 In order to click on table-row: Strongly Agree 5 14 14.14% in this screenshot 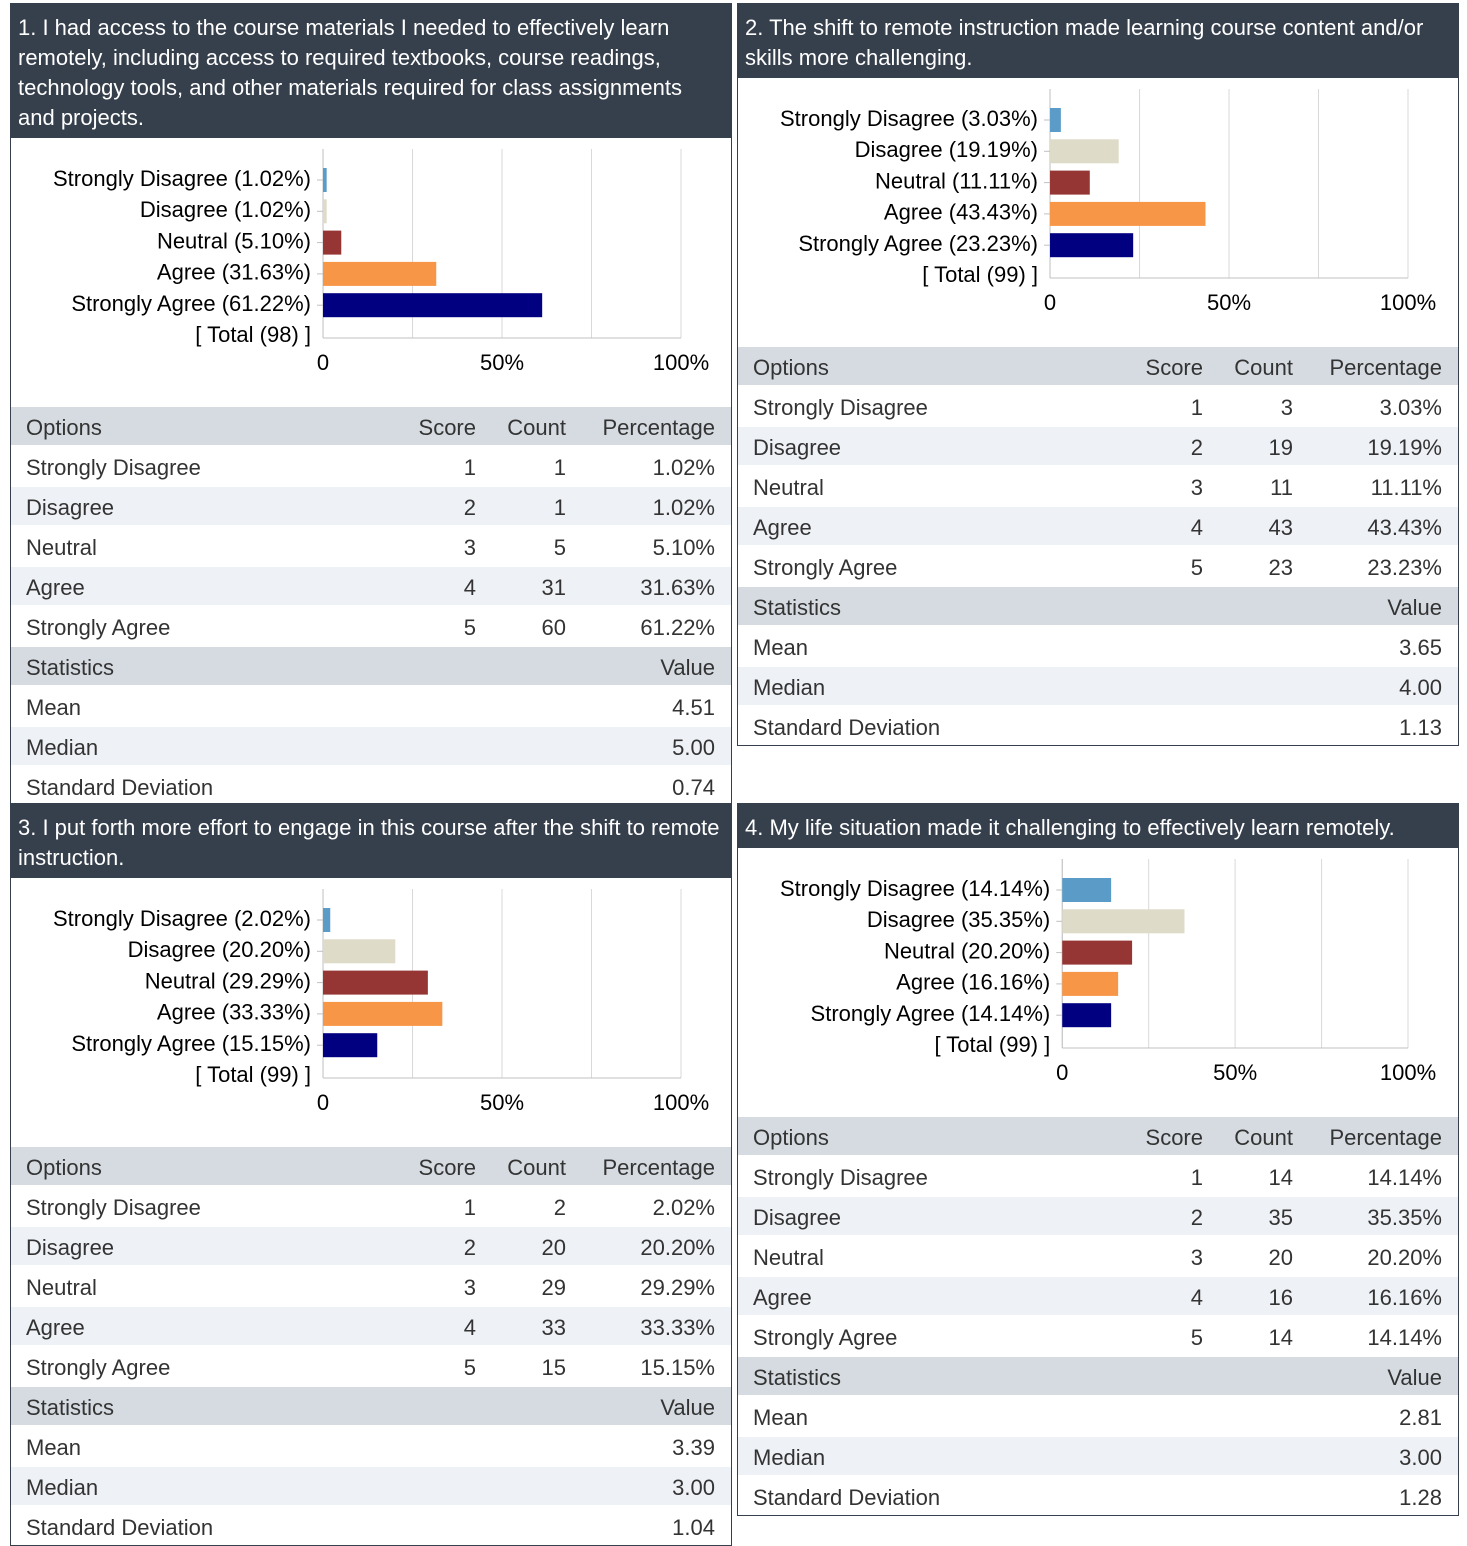, I will do `click(1098, 1335)`.